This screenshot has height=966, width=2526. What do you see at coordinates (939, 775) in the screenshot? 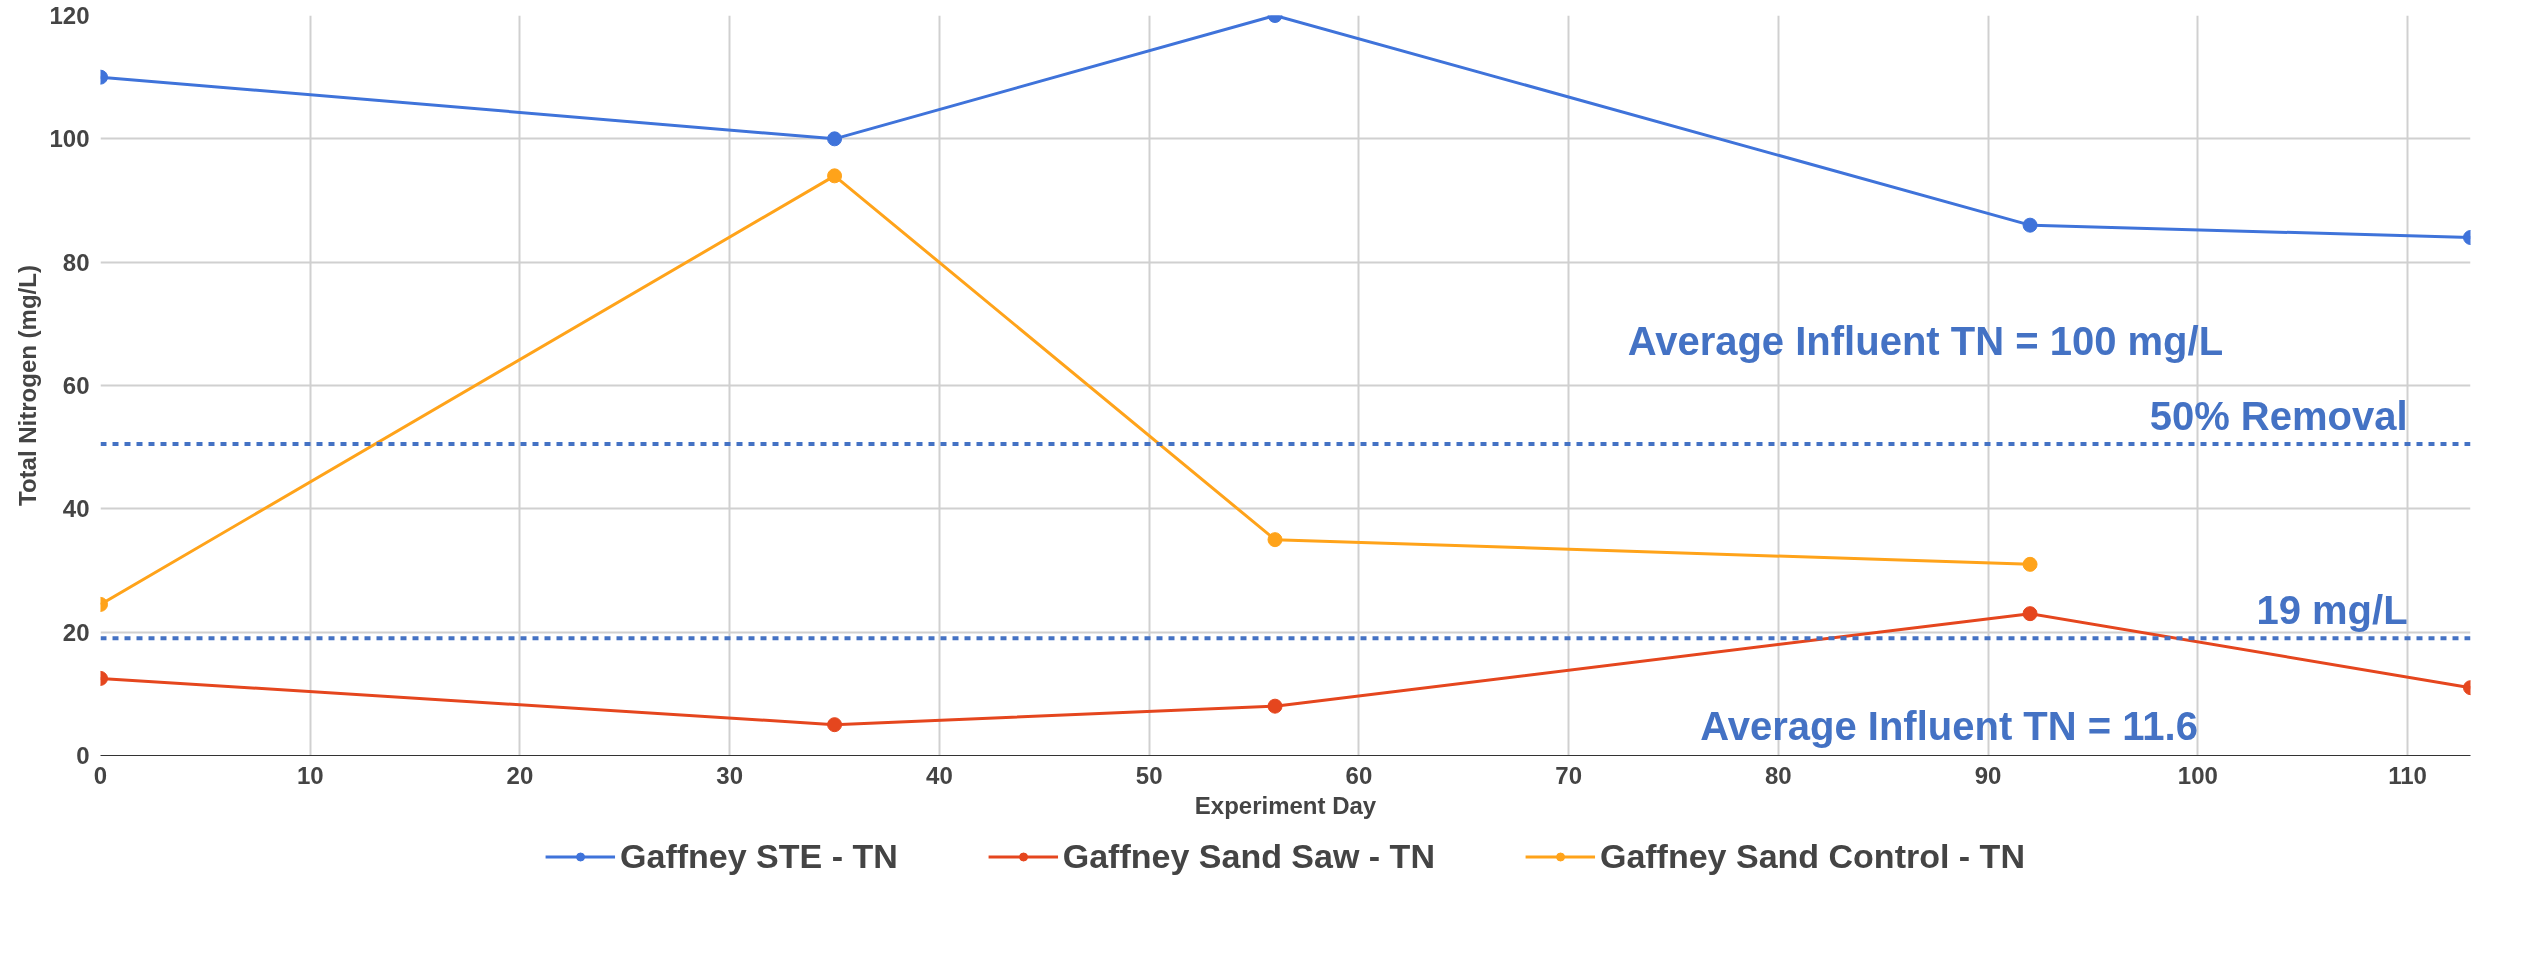
I see `x-tick-label: 40` at bounding box center [939, 775].